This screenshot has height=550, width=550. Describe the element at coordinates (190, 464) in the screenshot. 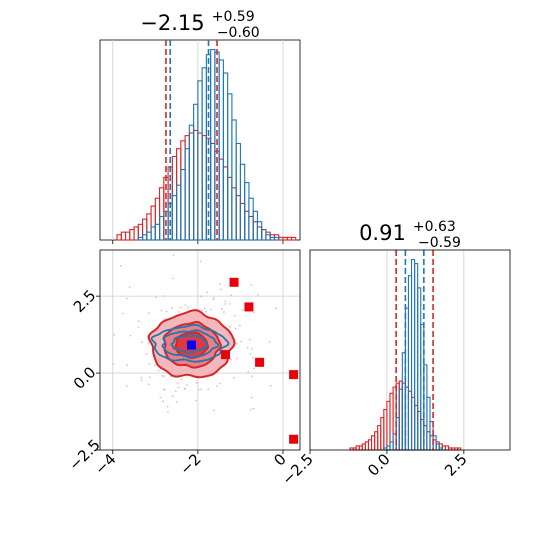

I see `x-axis-ticks: −4 −2 0` at that location.